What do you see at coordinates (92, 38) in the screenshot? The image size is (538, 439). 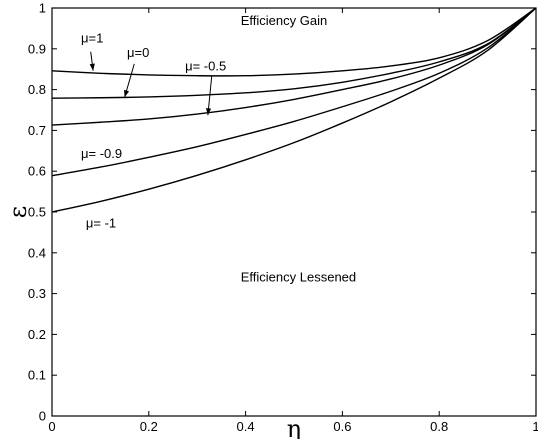 I see `annotation-mu1: μ=1` at bounding box center [92, 38].